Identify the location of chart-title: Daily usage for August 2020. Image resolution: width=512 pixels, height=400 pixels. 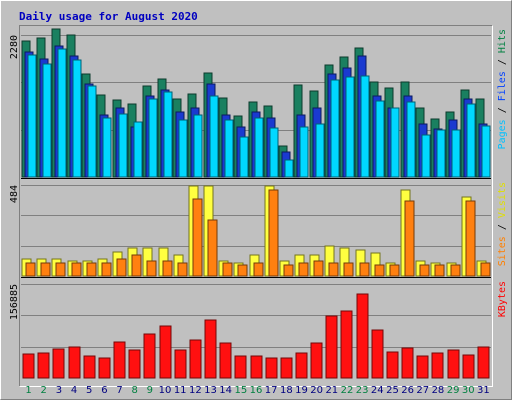
(108, 16).